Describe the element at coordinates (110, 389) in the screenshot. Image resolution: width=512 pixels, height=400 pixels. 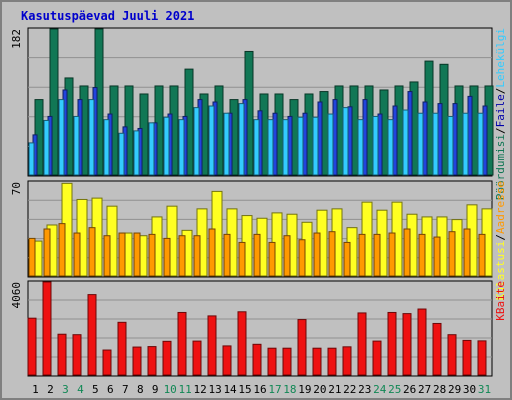
I see `day-label-6: 6` at that location.